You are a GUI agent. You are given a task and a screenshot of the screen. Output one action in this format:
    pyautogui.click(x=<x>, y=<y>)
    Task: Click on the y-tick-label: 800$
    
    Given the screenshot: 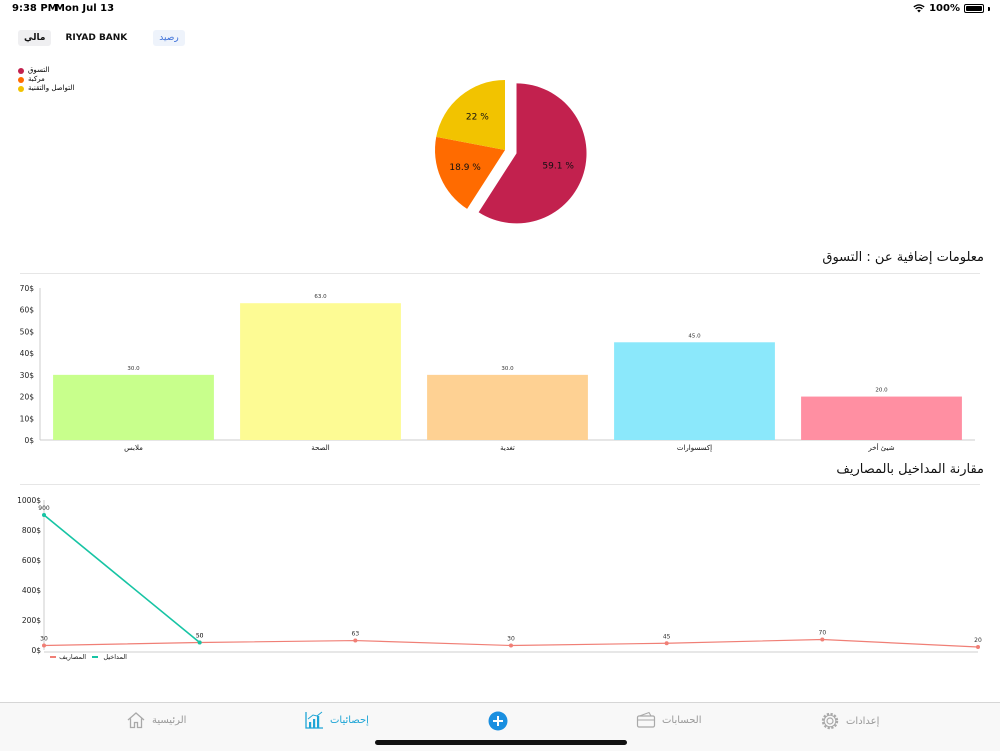 What is the action you would take?
    pyautogui.click(x=31, y=530)
    